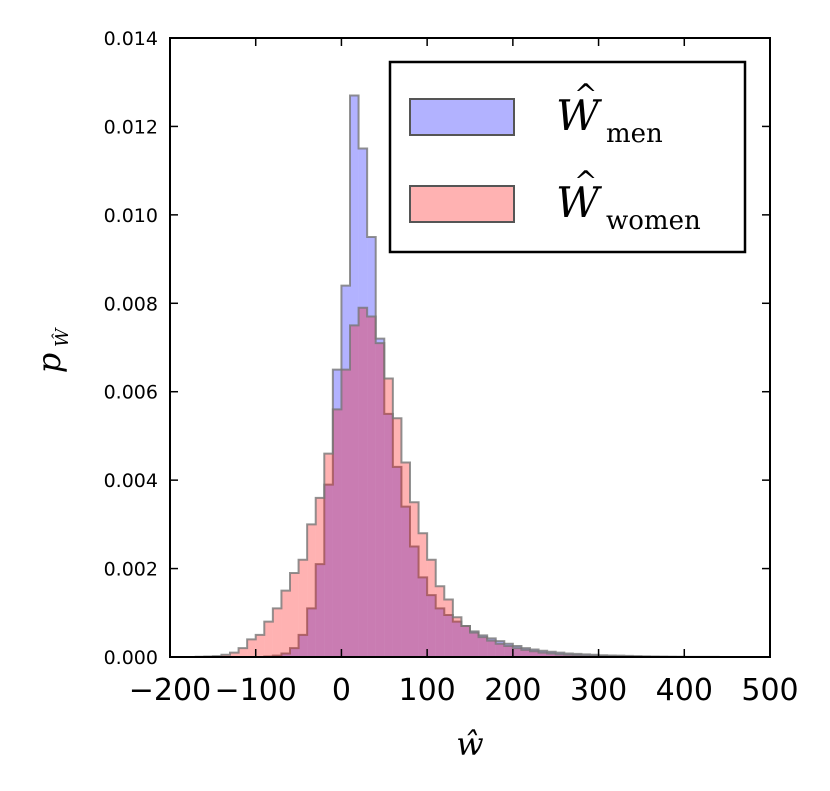  What do you see at coordinates (170, 690) in the screenshot?
I see `x-tick-label: −200` at bounding box center [170, 690].